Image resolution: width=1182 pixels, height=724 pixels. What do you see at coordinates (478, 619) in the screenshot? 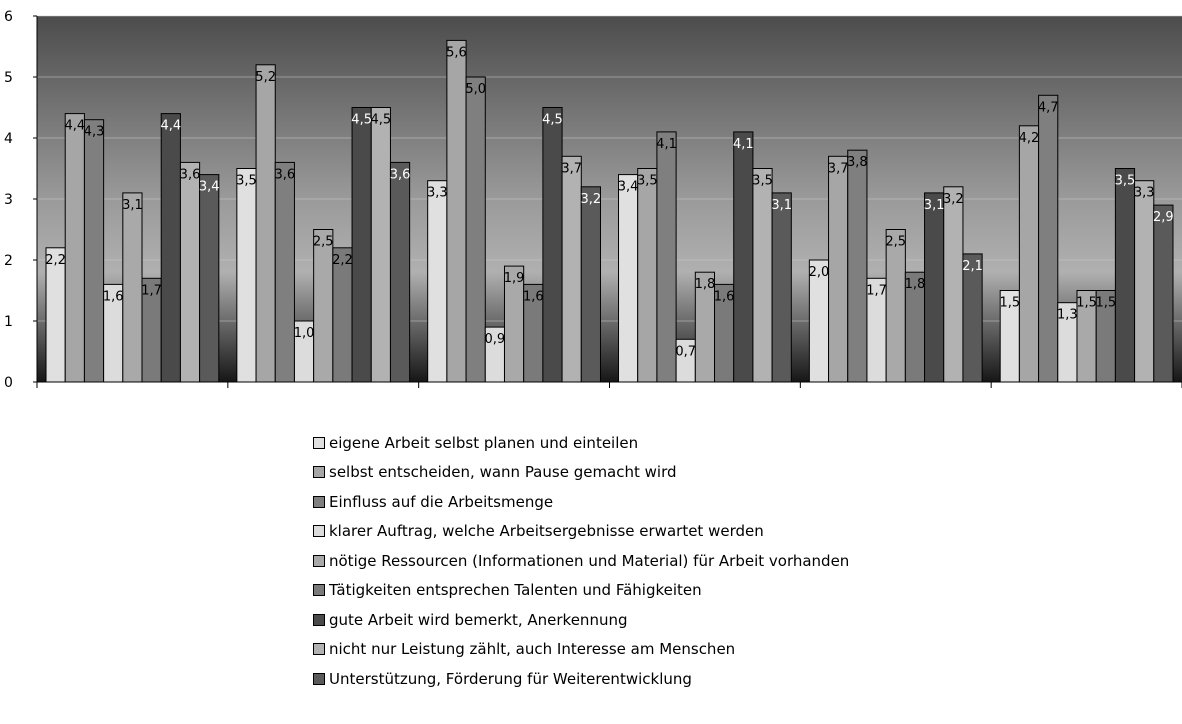
I see `legend-label: gute Arbeit wird bemerkt, Anerkennung` at bounding box center [478, 619].